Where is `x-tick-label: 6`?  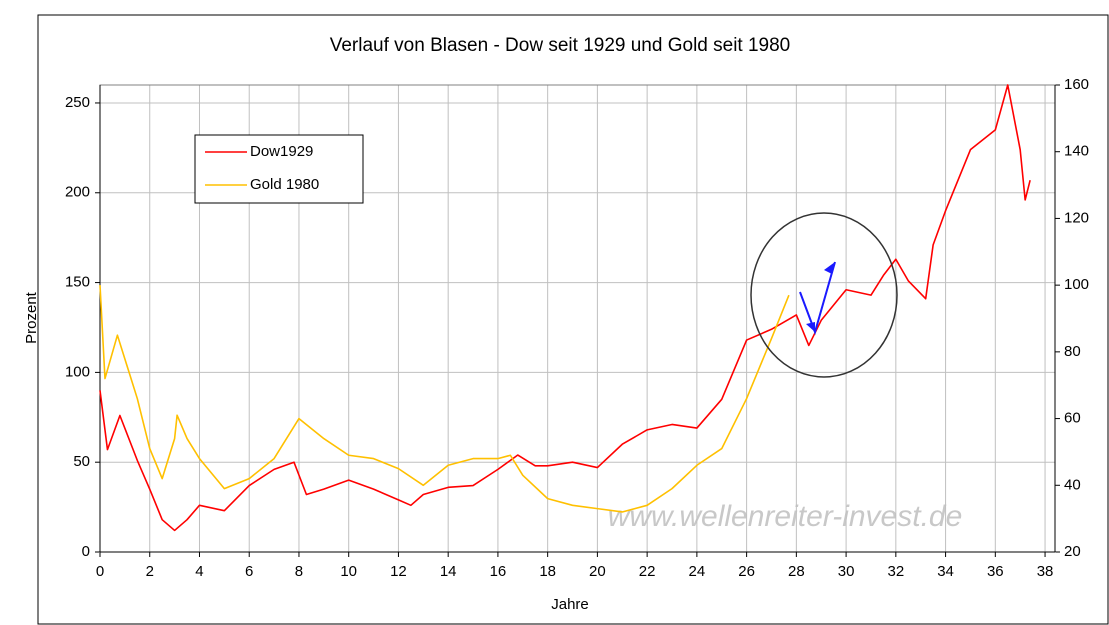 x-tick-label: 6 is located at coordinates (249, 571).